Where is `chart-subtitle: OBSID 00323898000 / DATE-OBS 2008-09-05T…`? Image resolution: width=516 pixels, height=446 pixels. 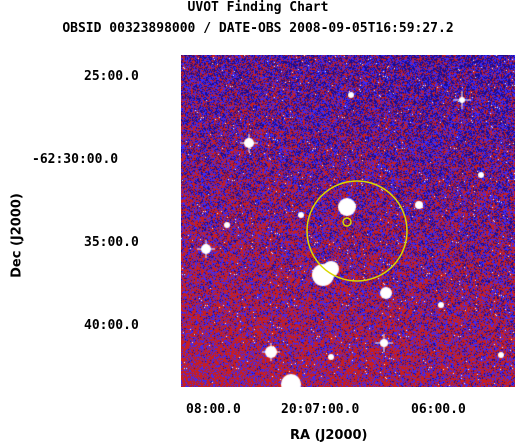
chart-subtitle: OBSID 00323898000 / DATE-OBS 2008-09-05T… is located at coordinates (258, 28).